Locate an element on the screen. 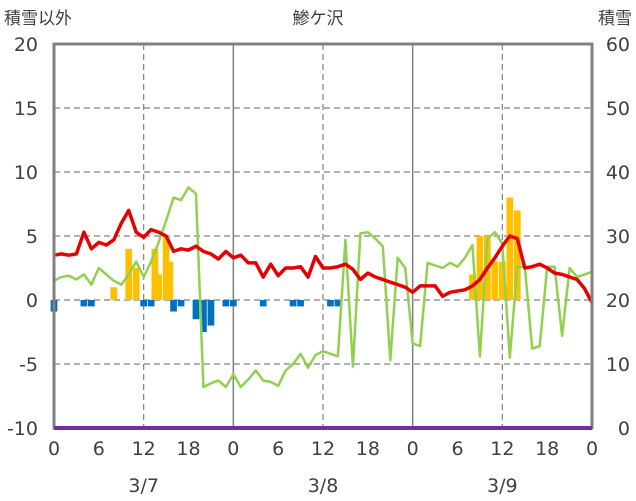 Image resolution: width=636 pixels, height=501 pixels. date-label: 3/7 is located at coordinates (143, 486).